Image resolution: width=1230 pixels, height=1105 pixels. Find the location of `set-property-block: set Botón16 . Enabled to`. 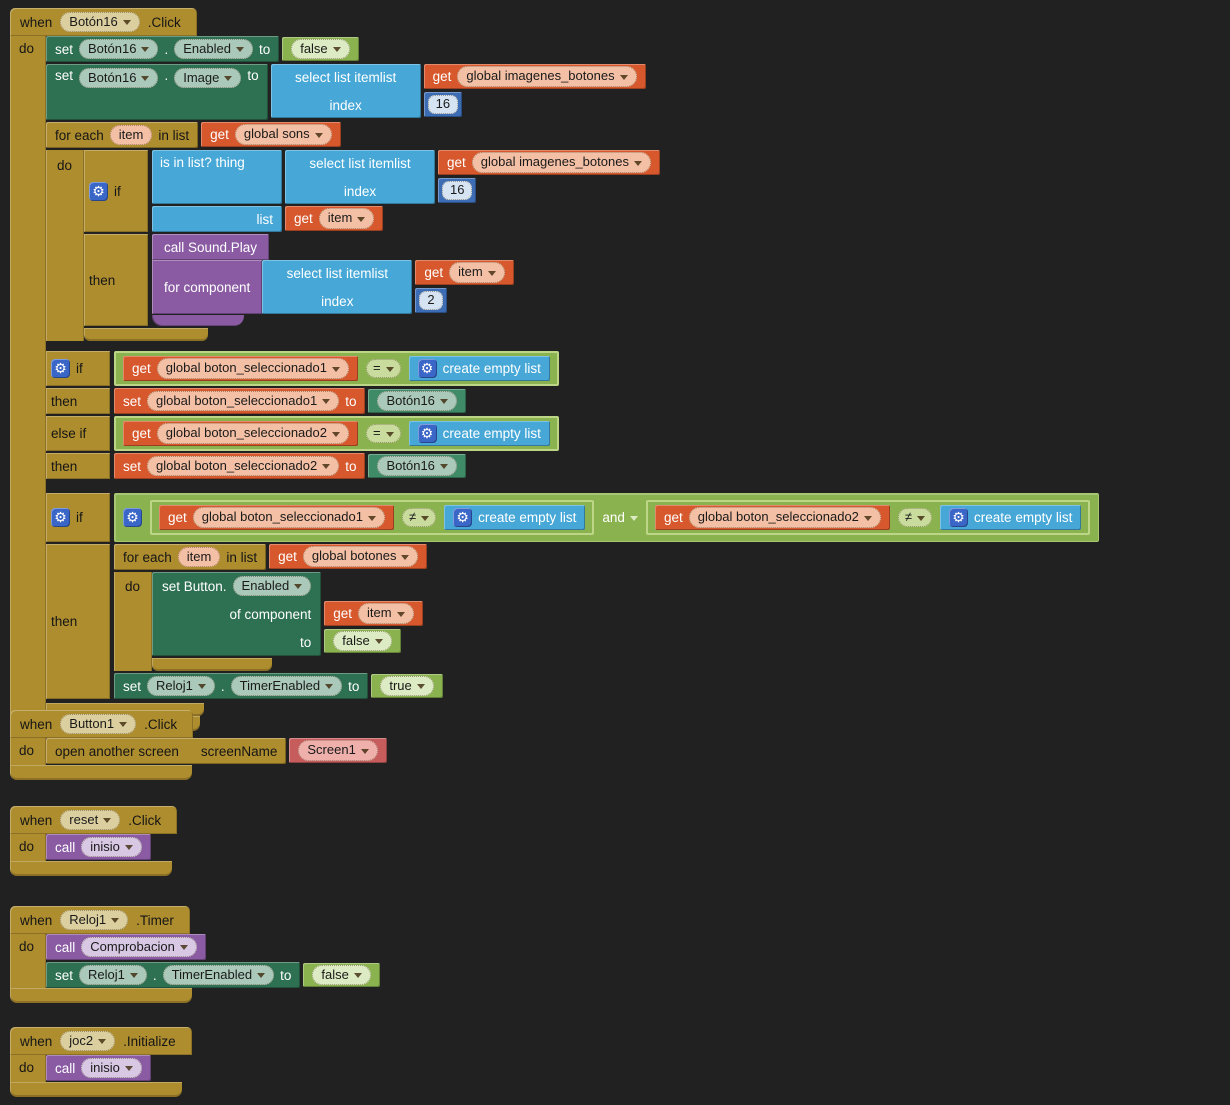

set-property-block: set Botón16 . Enabled to is located at coordinates (163, 49).